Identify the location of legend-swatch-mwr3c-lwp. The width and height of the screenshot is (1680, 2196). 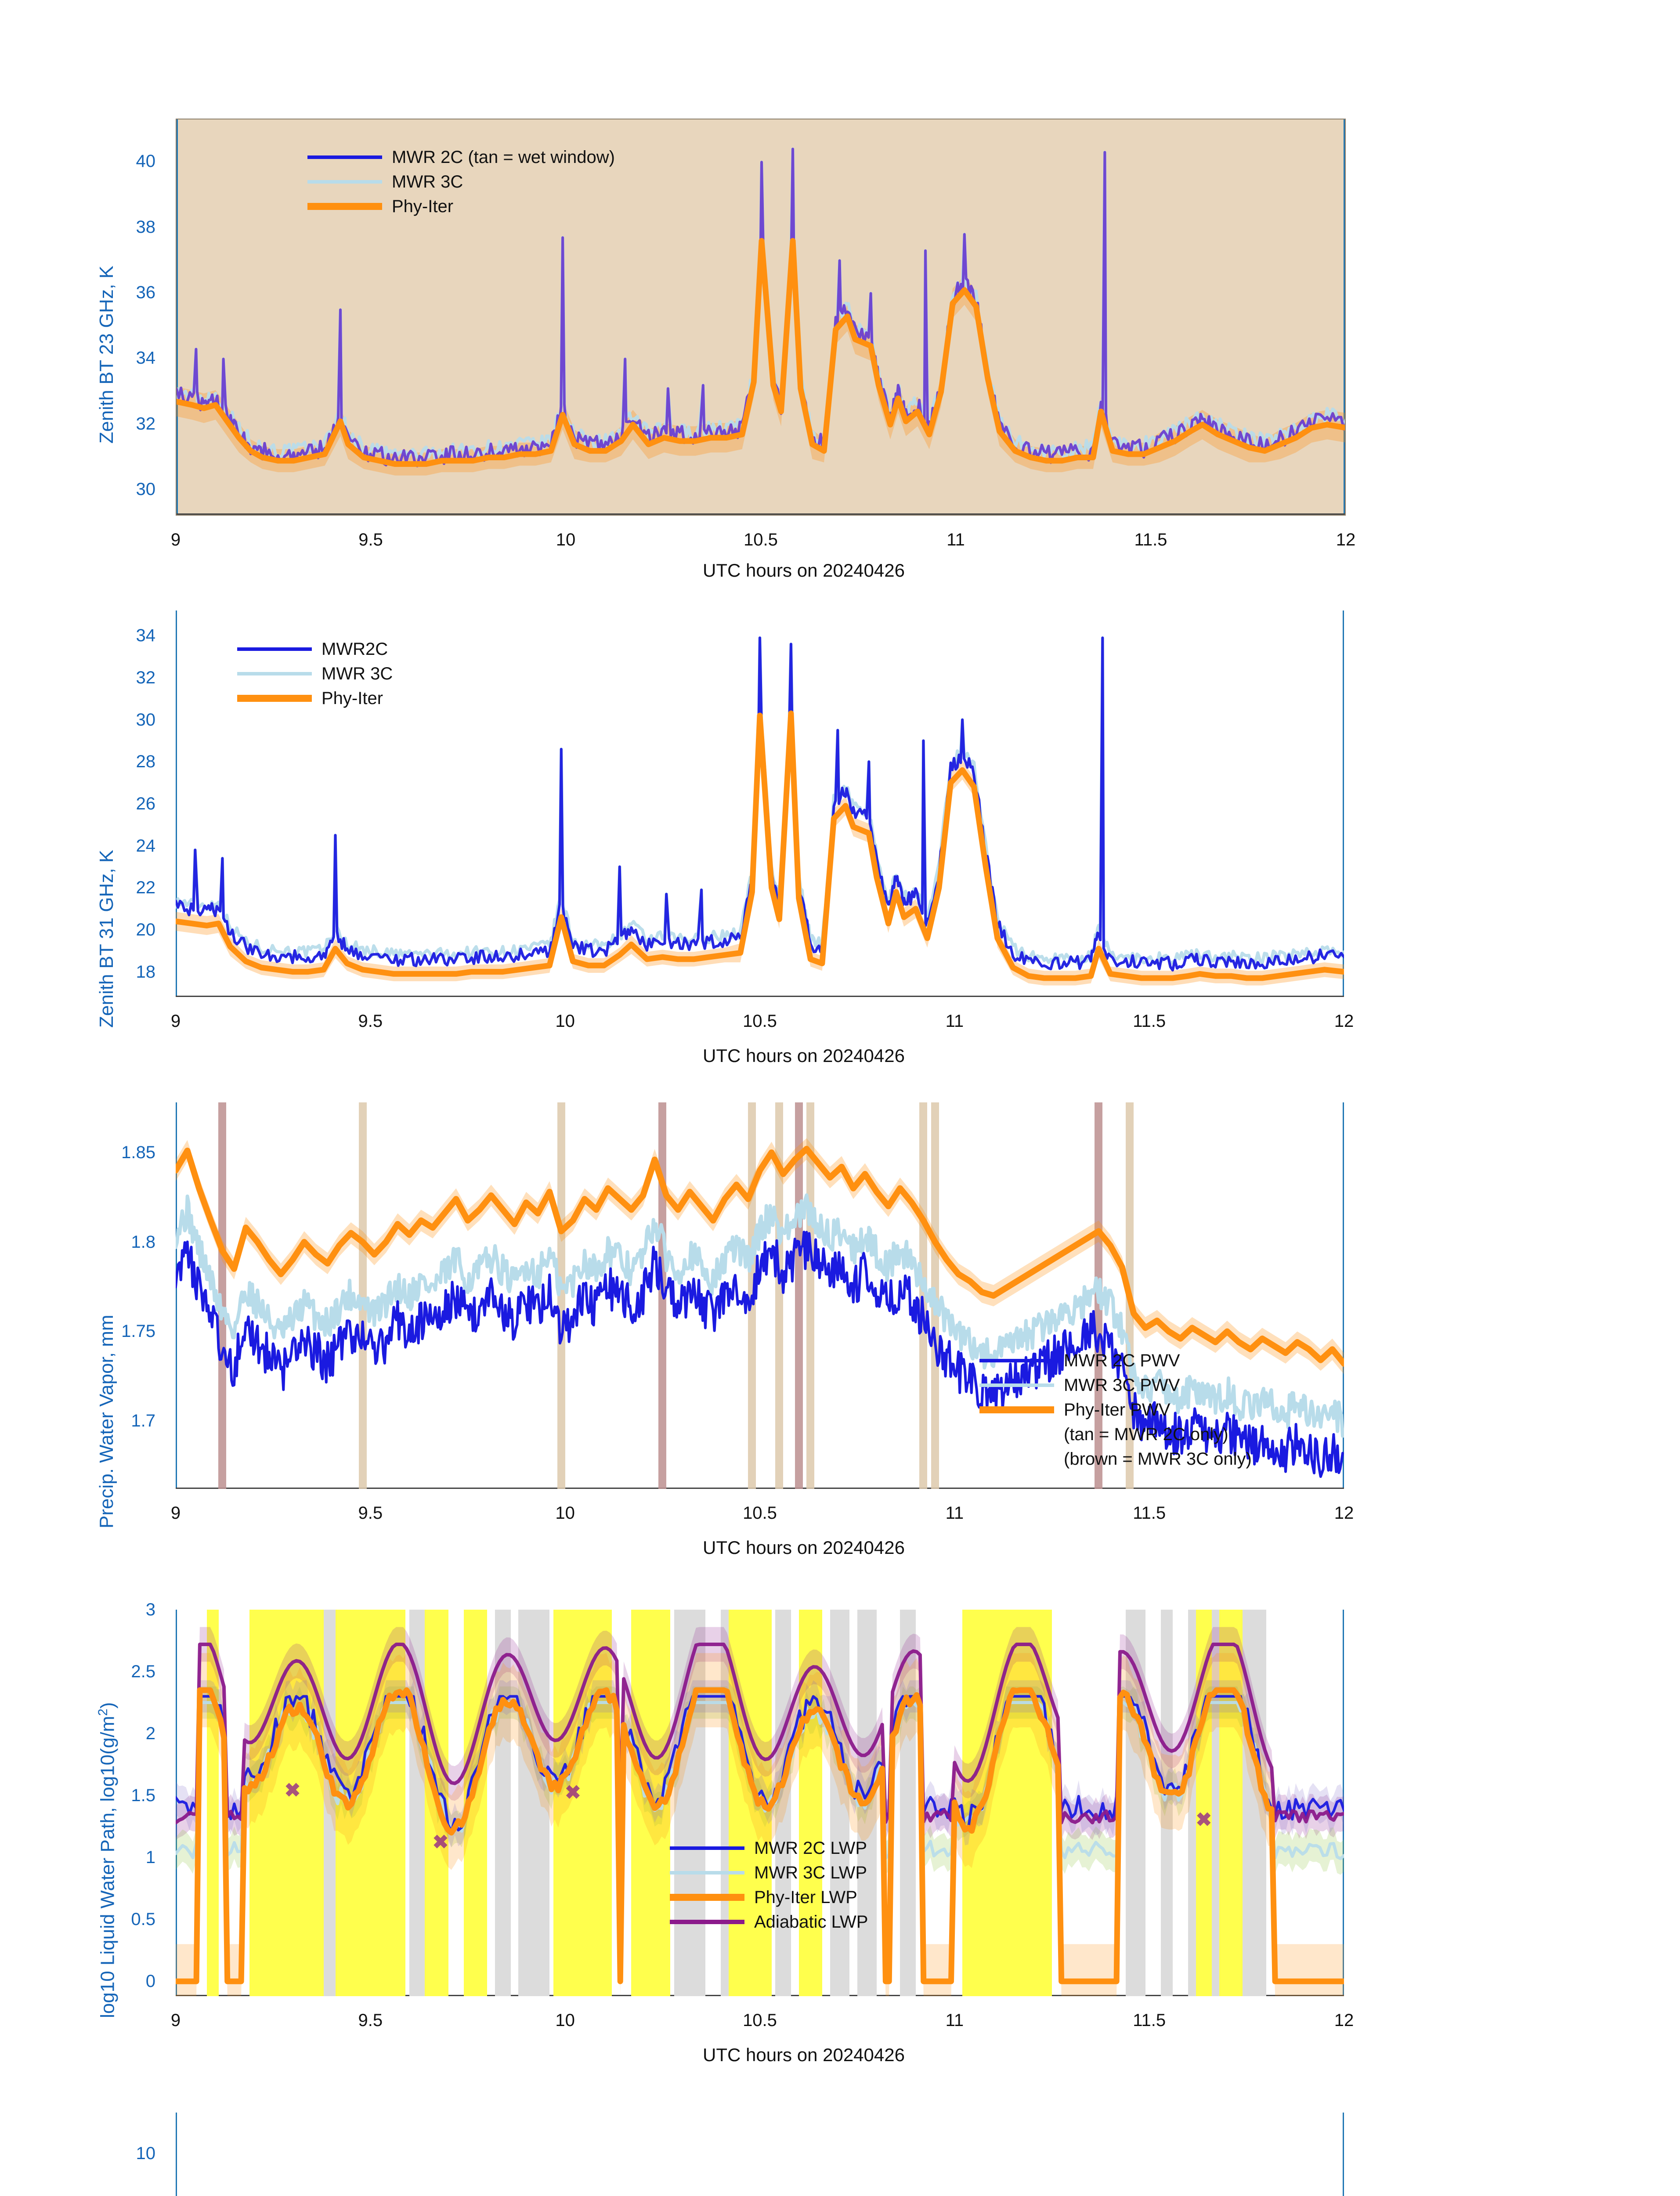
(707, 1873).